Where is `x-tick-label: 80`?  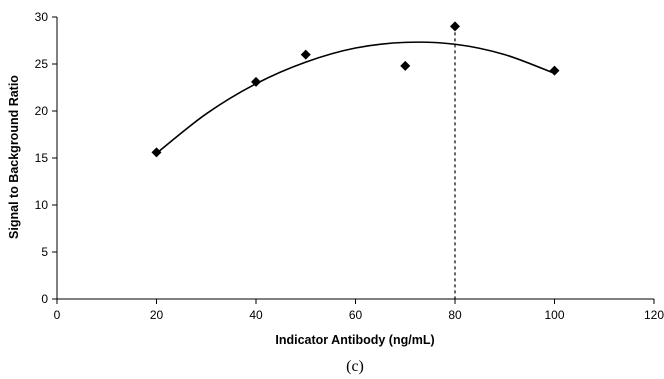
x-tick-label: 80 is located at coordinates (455, 315).